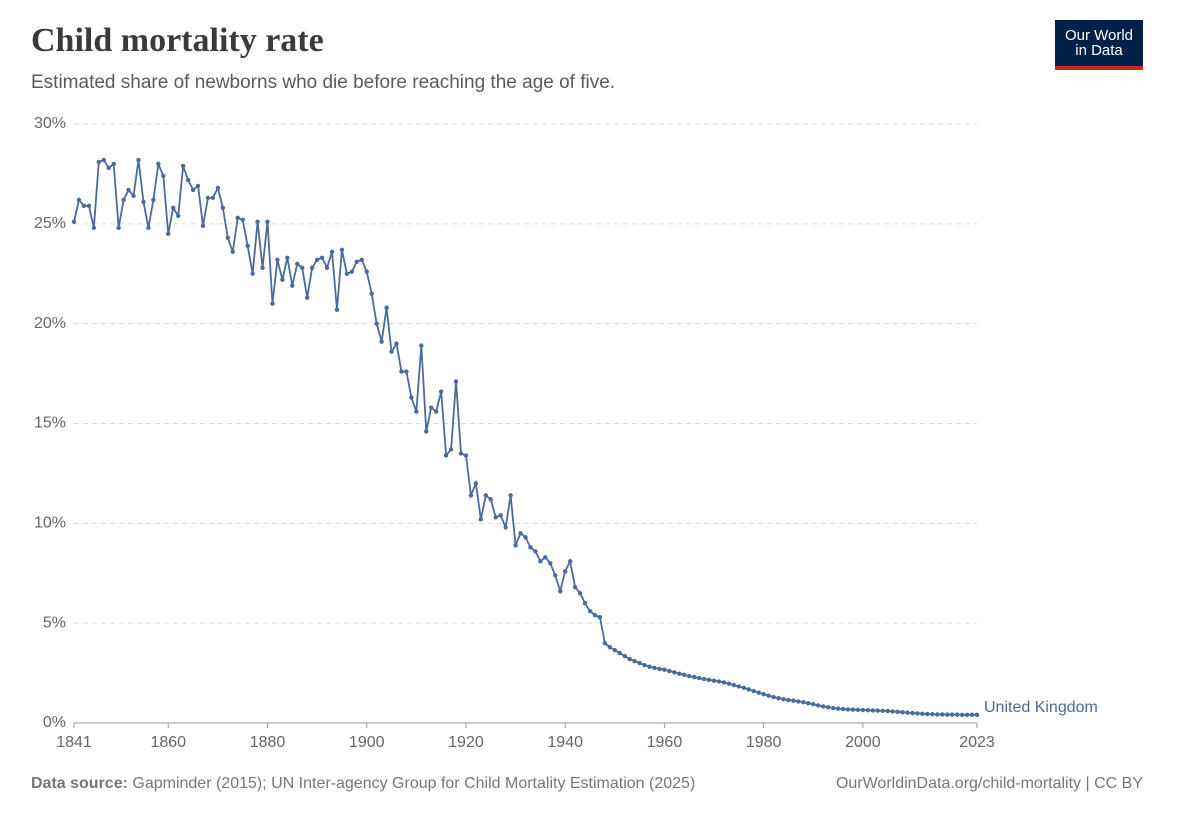 This screenshot has width=1199, height=835. I want to click on x-tick-label: 1880, so click(268, 742).